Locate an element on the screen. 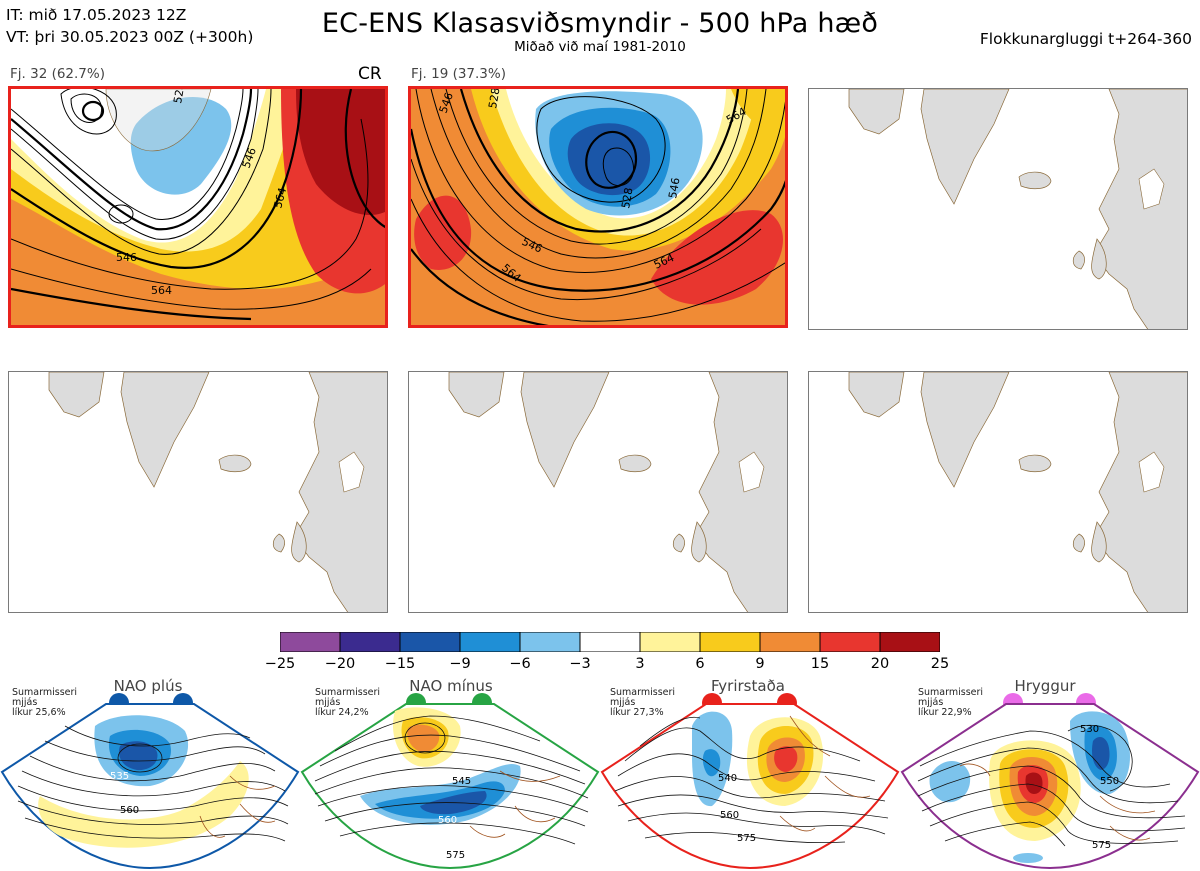 This screenshot has height=871, width=1200. regime-map: 535 560 is located at coordinates (150, 781).